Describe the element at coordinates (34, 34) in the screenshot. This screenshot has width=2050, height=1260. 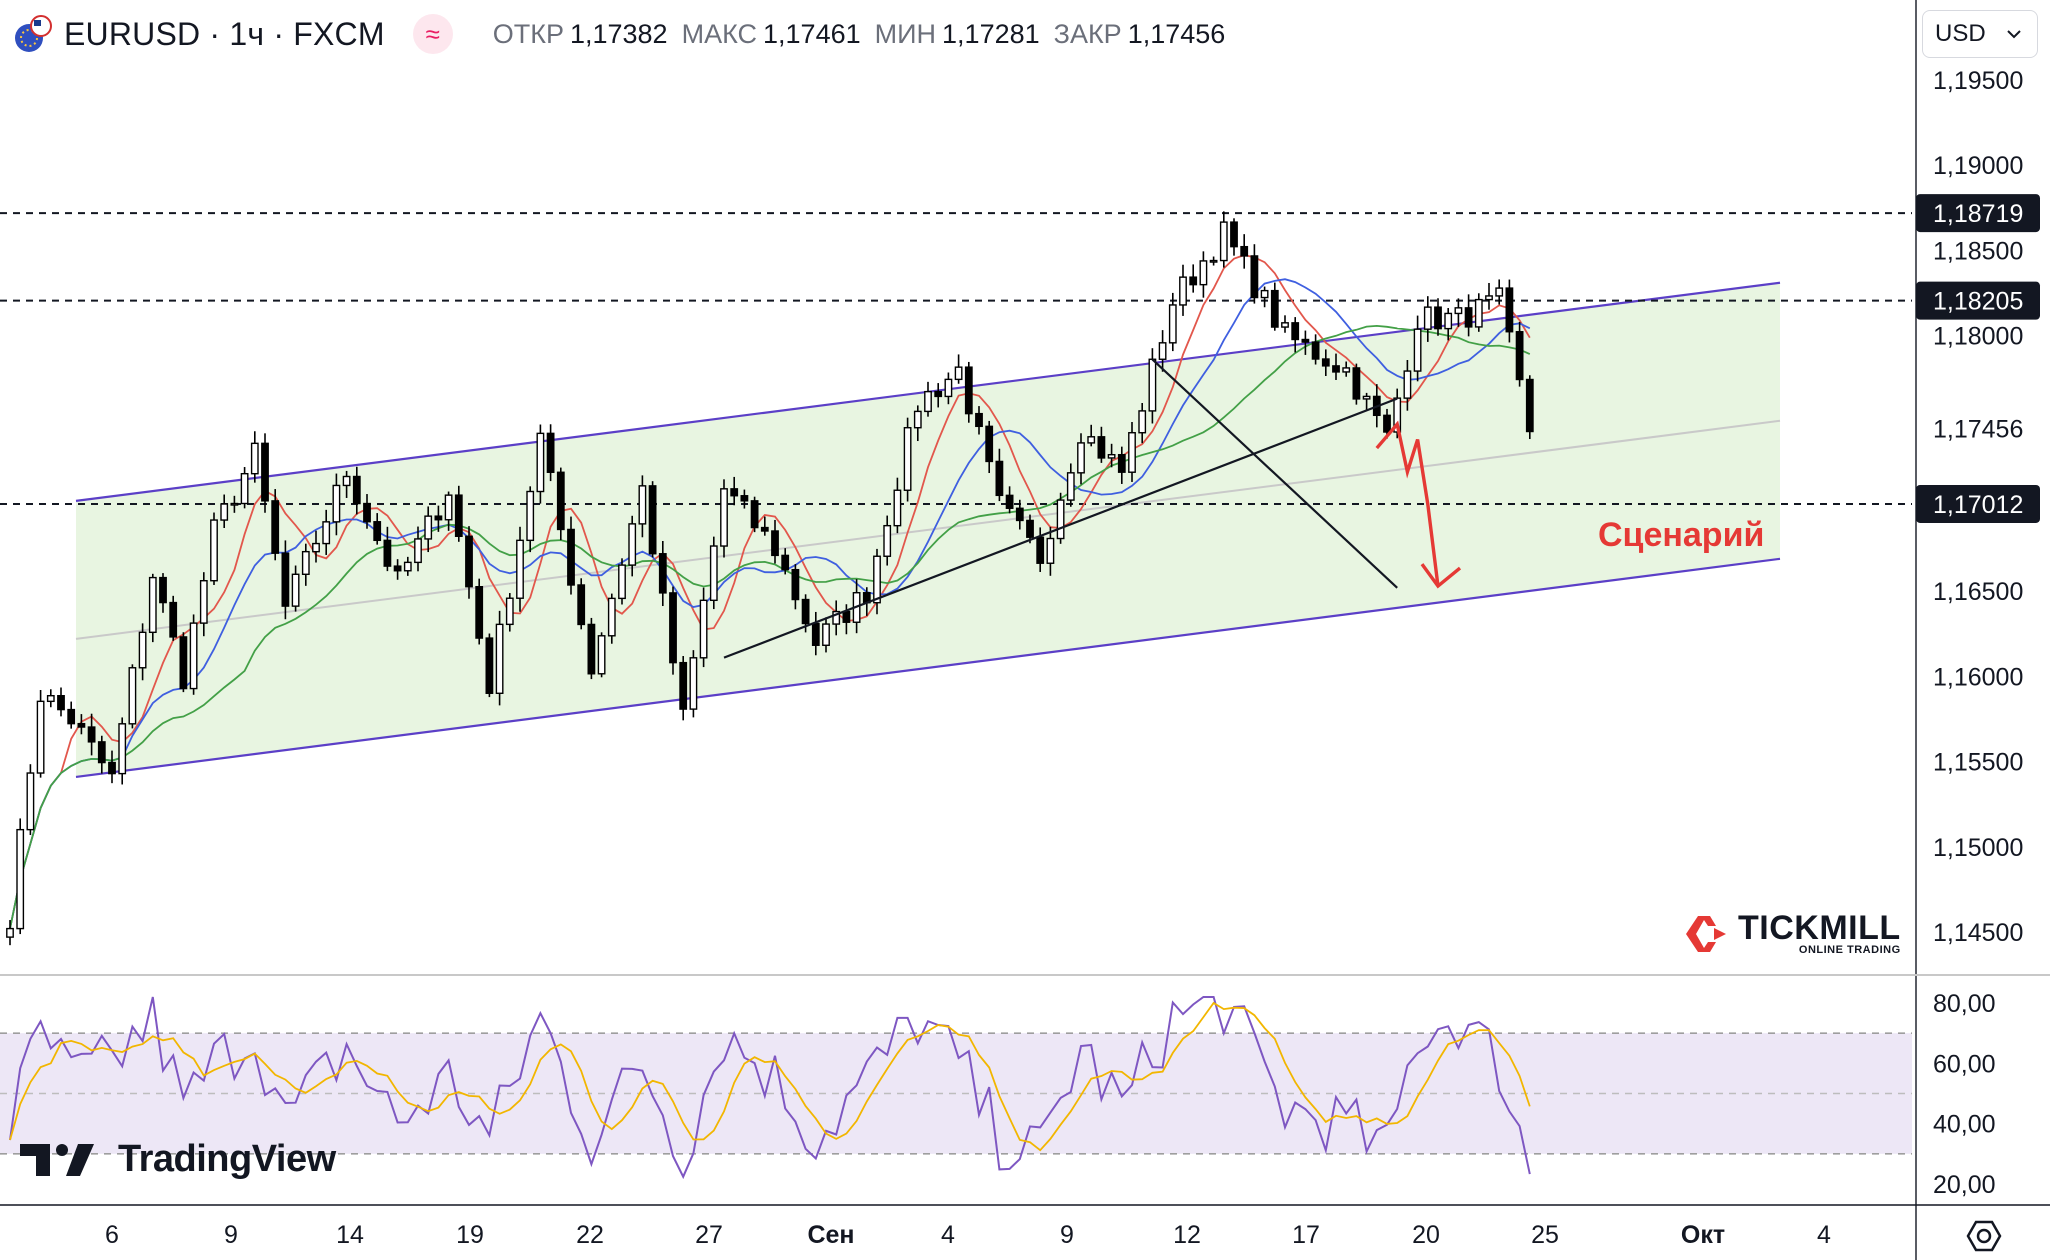
I see `eu-us-flag-icon` at that location.